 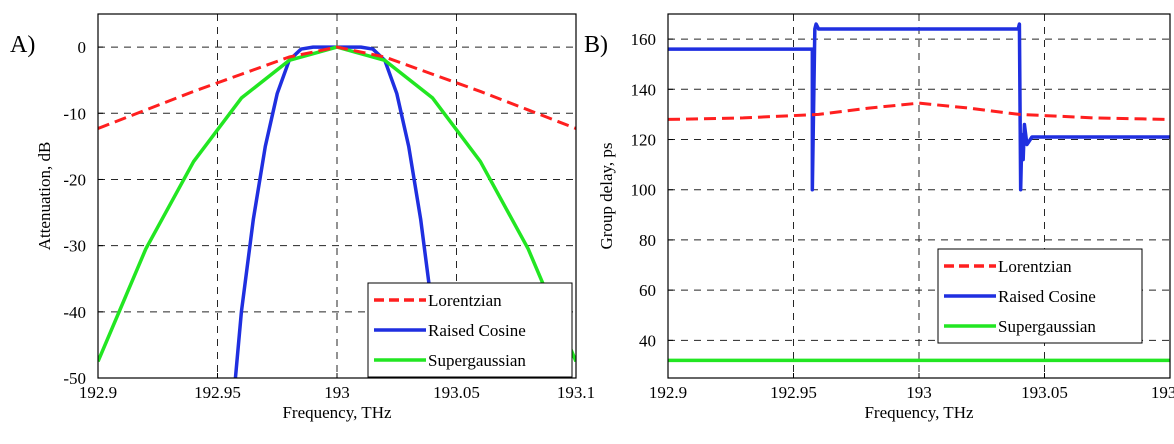 What do you see at coordinates (74, 113) in the screenshot?
I see `y-tick-label: -10` at bounding box center [74, 113].